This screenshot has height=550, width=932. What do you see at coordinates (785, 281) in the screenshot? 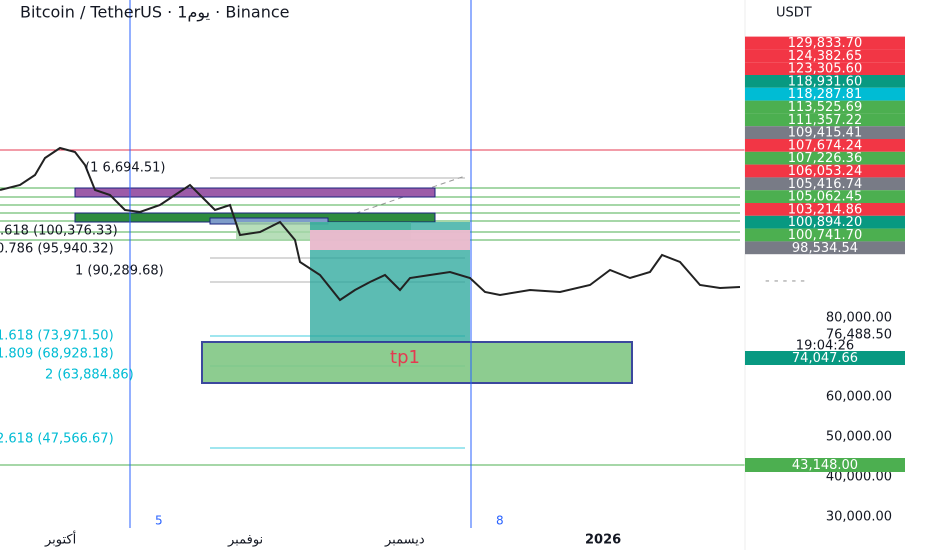
I see `dashes: - - - - -` at bounding box center [785, 281].